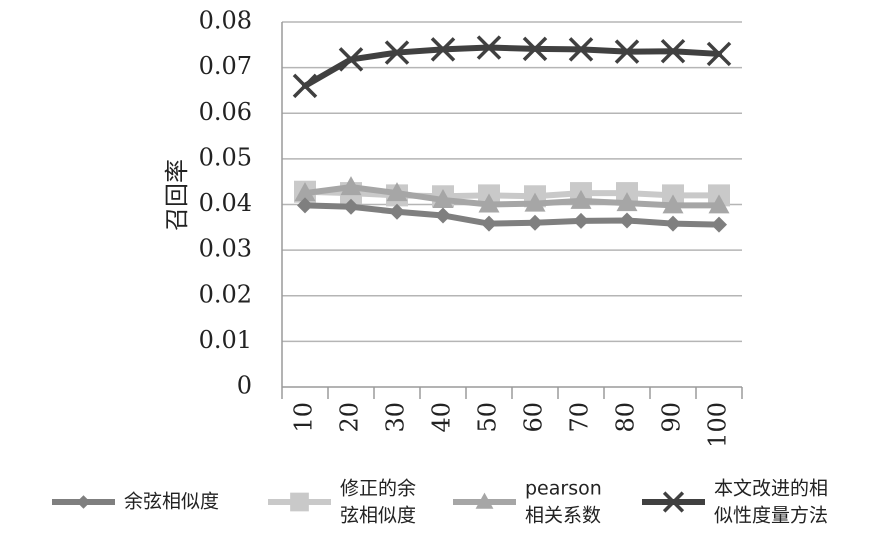 This screenshot has height=541, width=887. Describe the element at coordinates (672, 417) in the screenshot. I see `x-tick-label: 90` at that location.